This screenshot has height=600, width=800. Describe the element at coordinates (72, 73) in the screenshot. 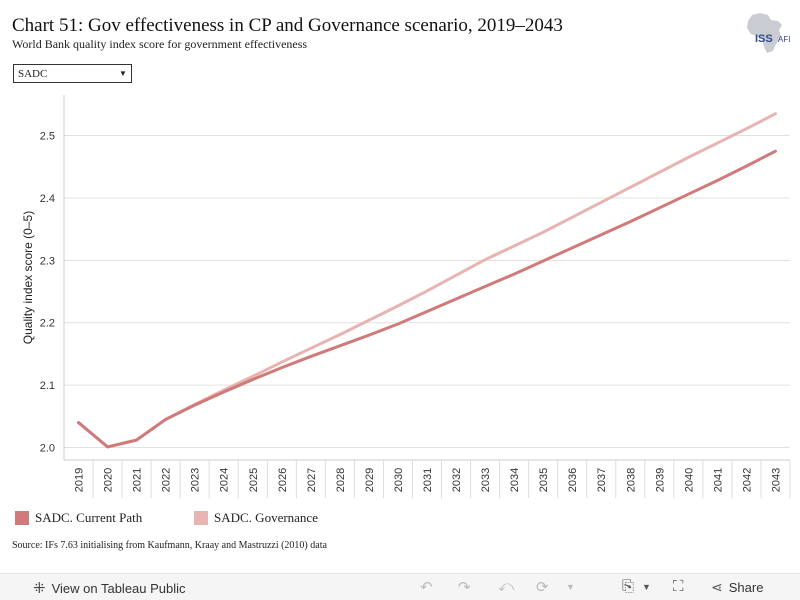

I see `region-filter-dropdown: SADC ▼` at that location.